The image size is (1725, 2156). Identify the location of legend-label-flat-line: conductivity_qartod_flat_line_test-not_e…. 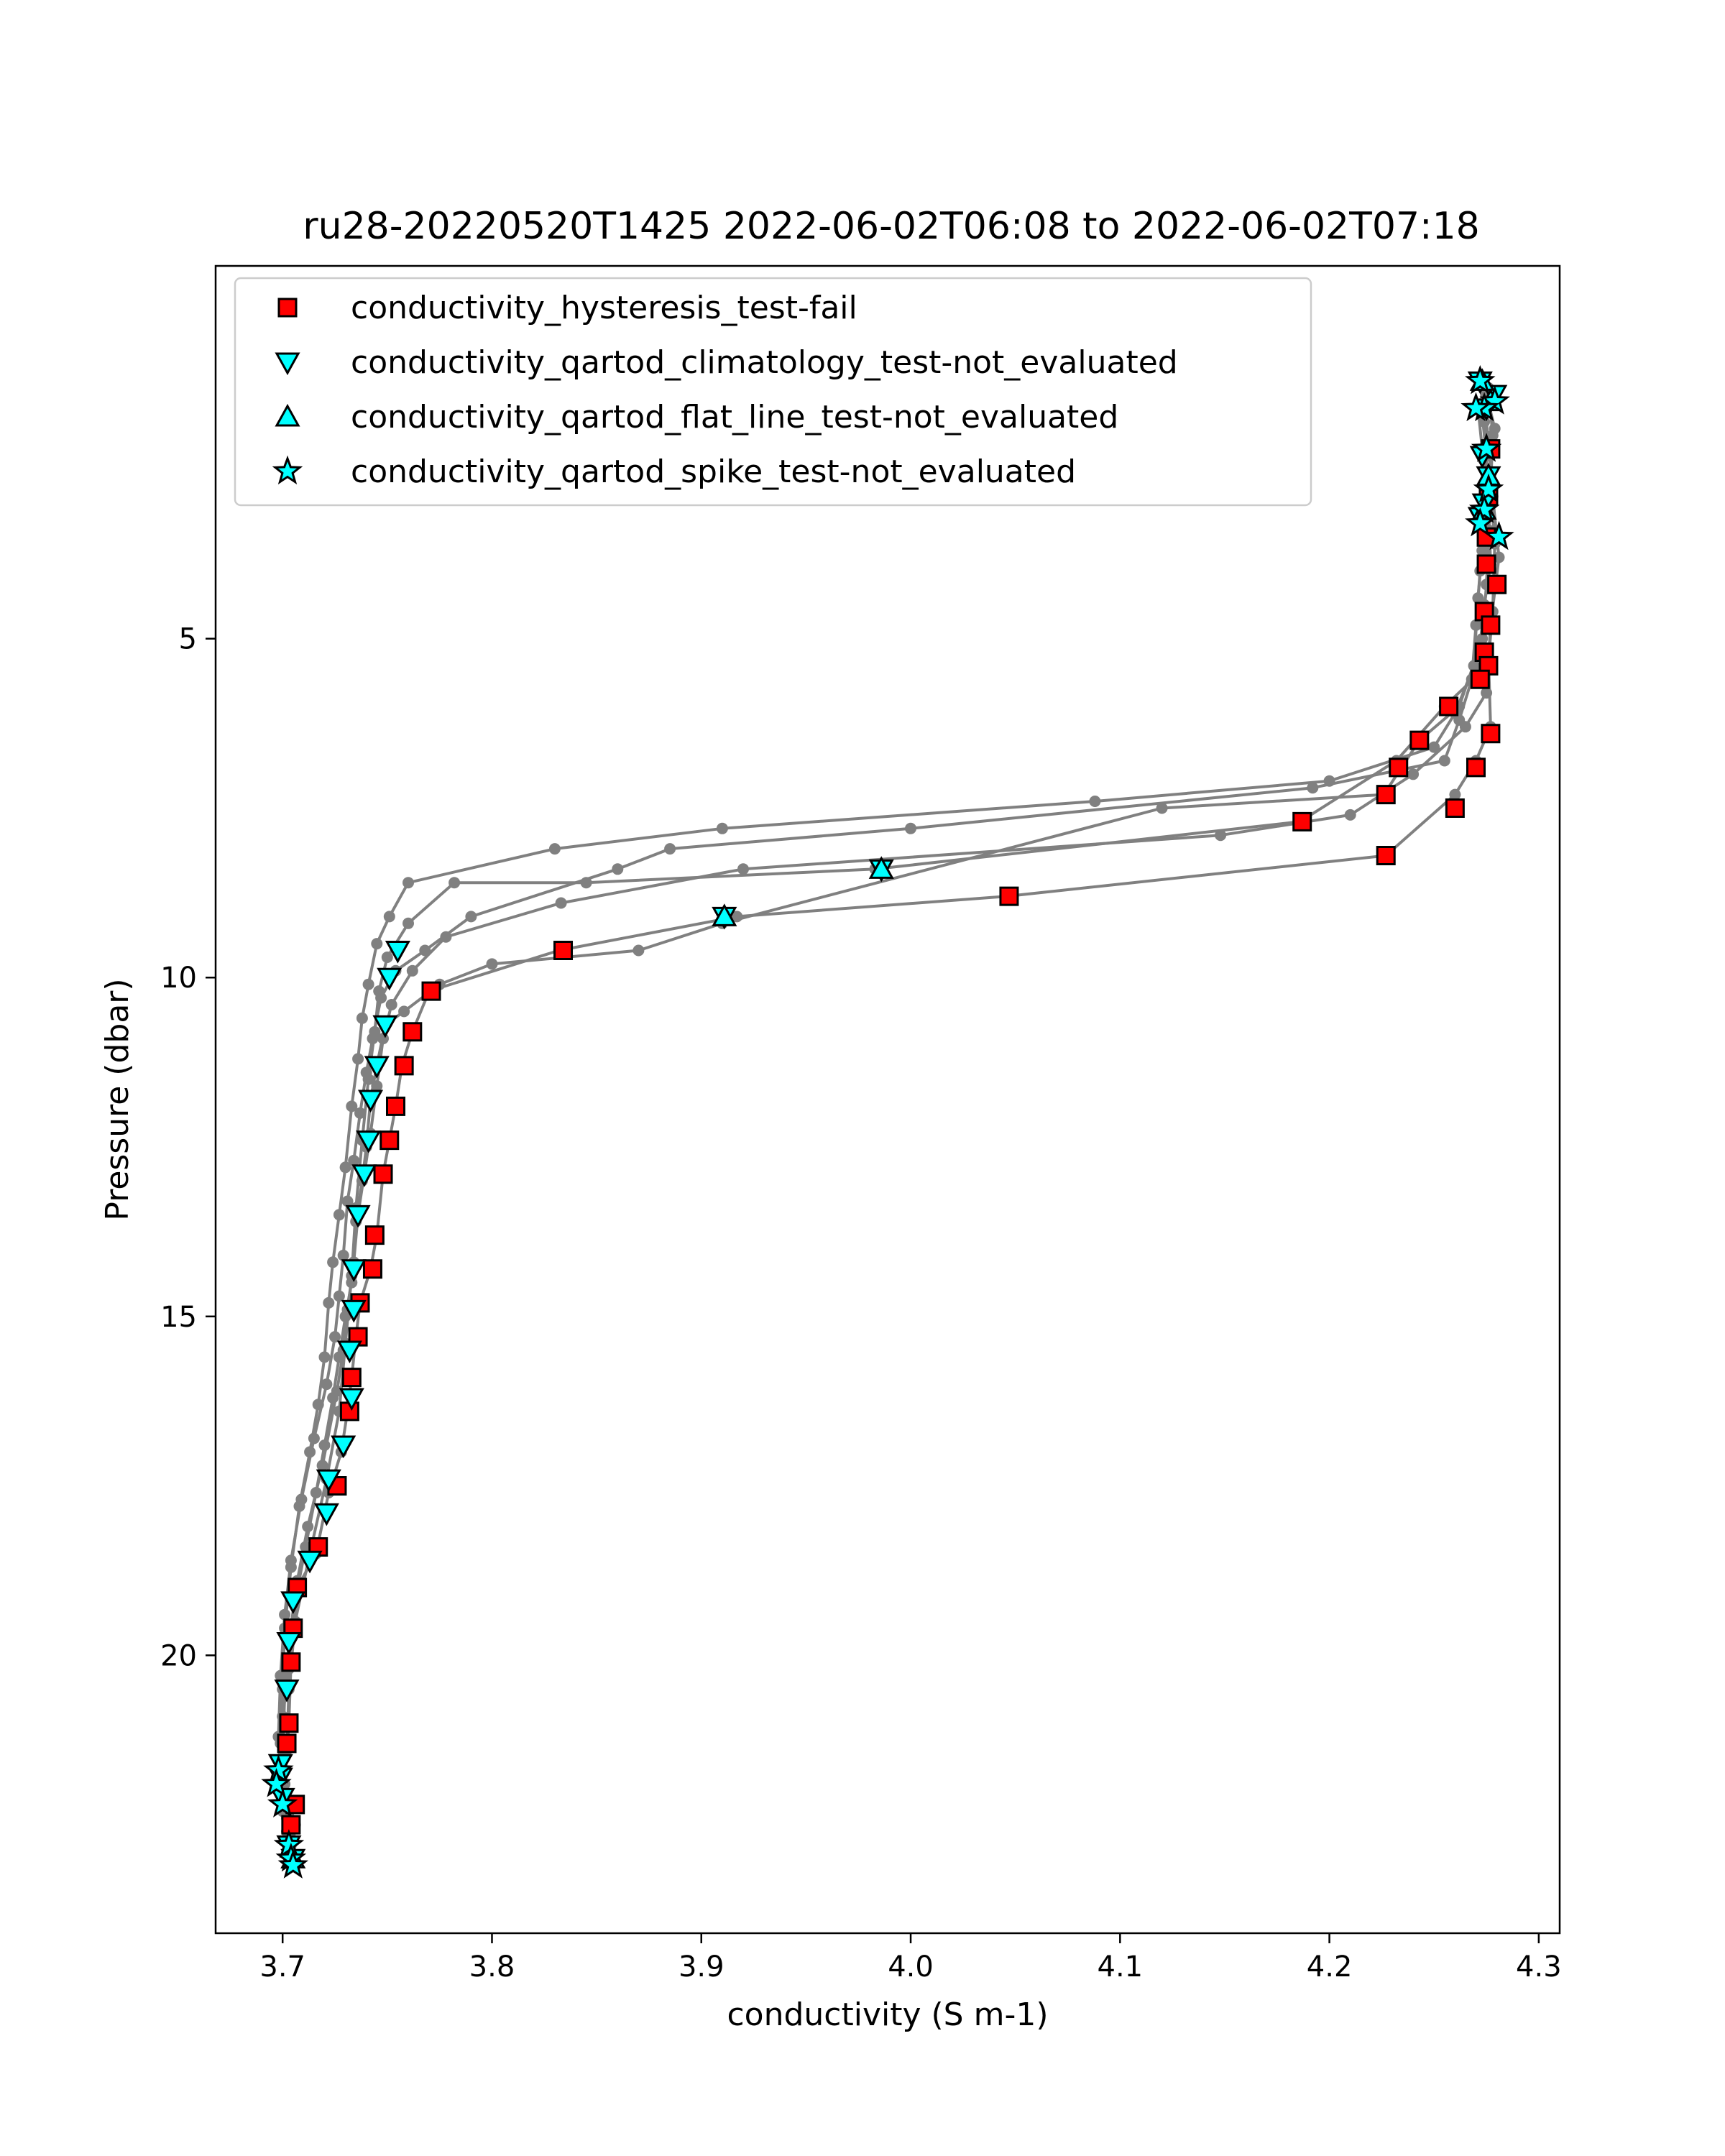
(734, 417).